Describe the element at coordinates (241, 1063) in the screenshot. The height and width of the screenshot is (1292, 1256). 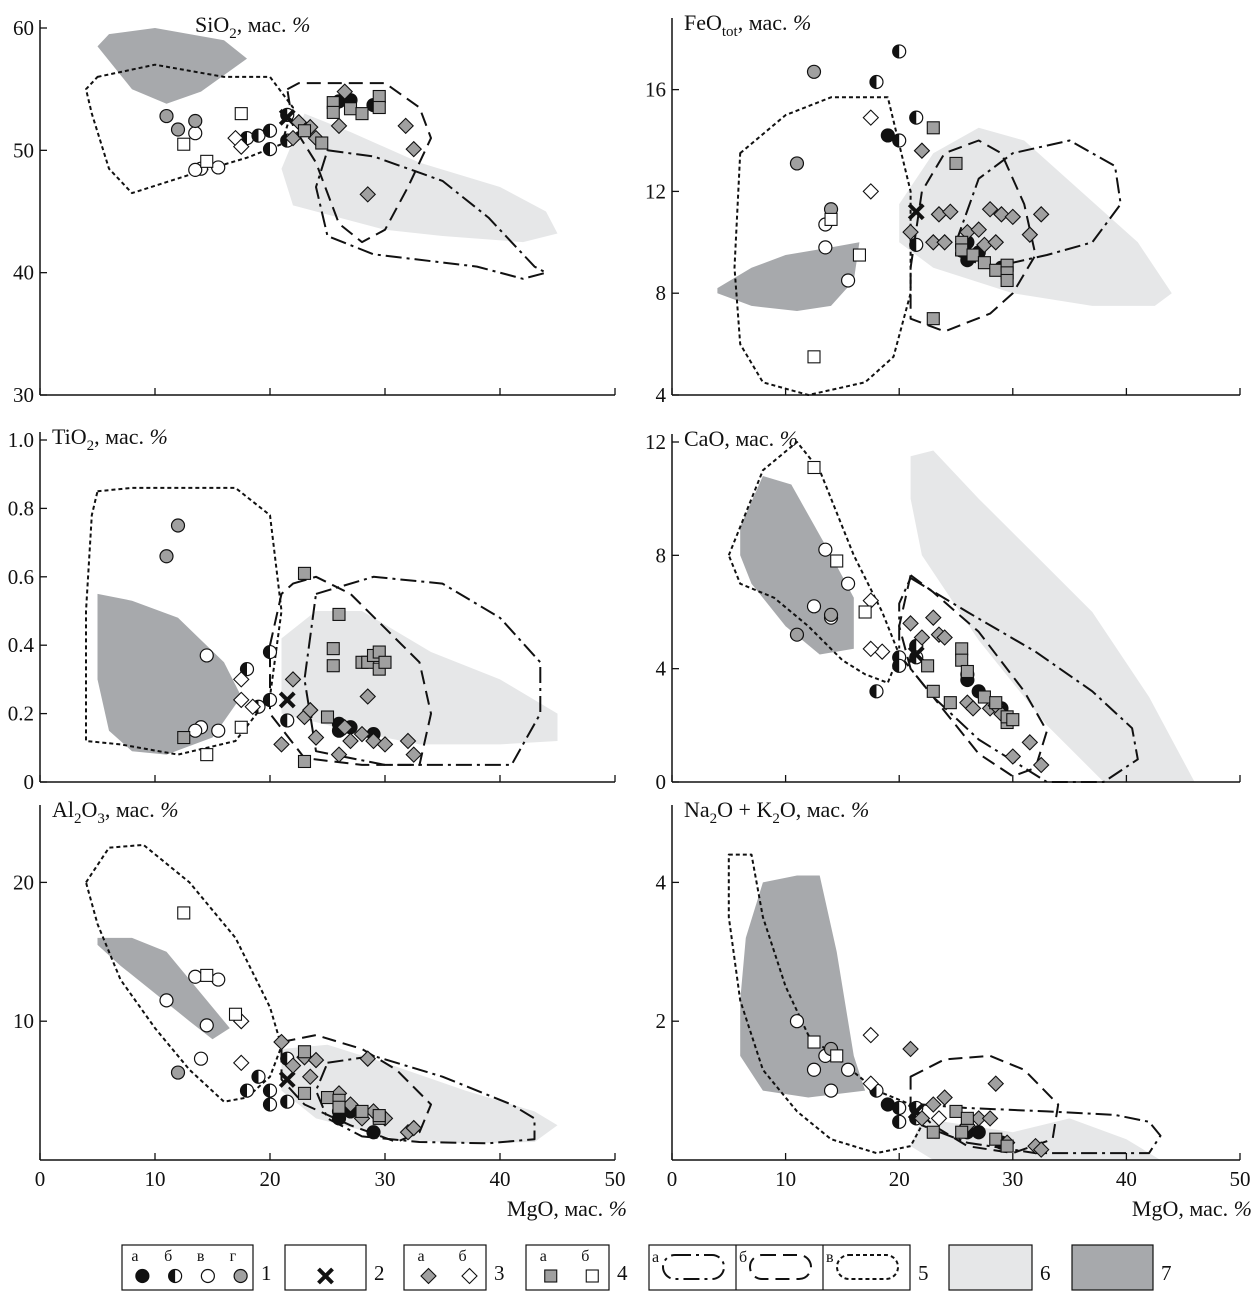
I see `point-diamond-open-al2o3` at that location.